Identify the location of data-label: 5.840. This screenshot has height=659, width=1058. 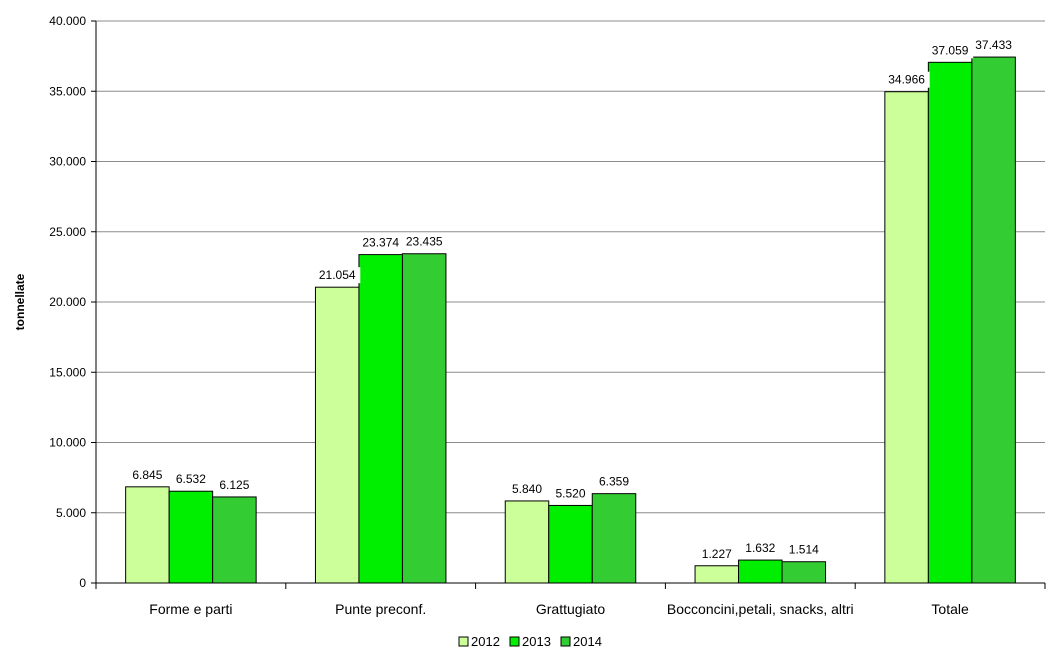
(527, 489).